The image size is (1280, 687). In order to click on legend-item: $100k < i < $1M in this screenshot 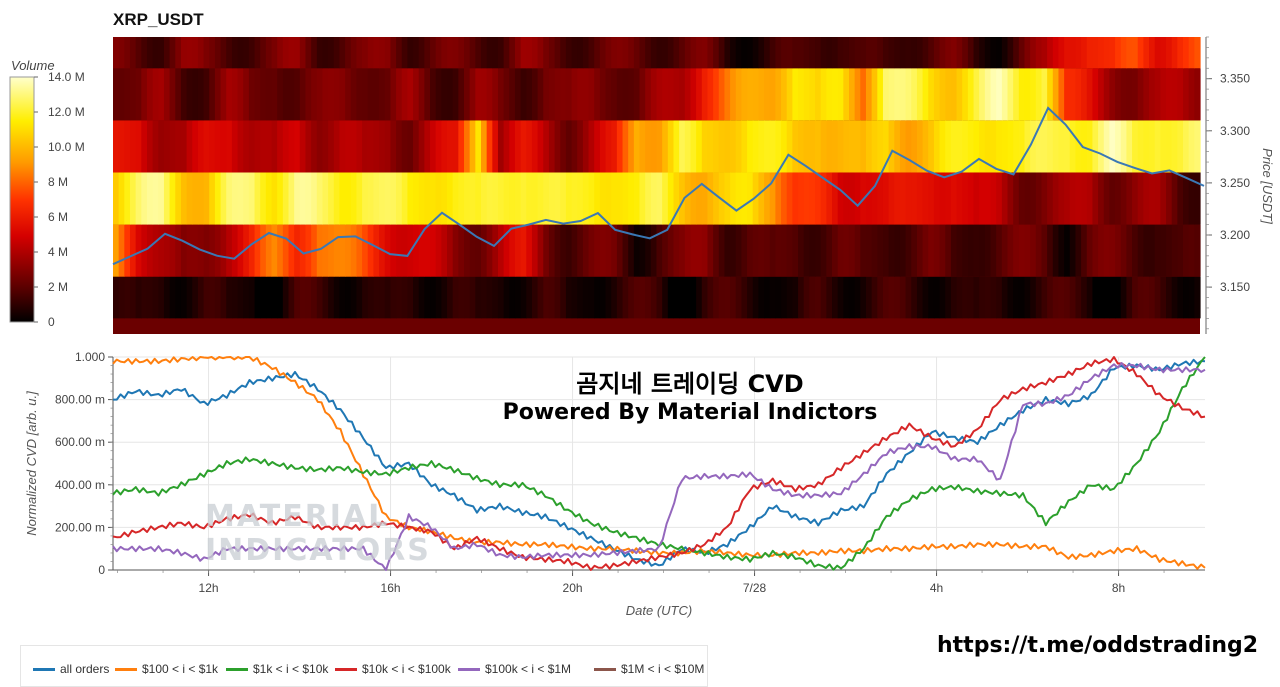, I will do `click(514, 669)`.